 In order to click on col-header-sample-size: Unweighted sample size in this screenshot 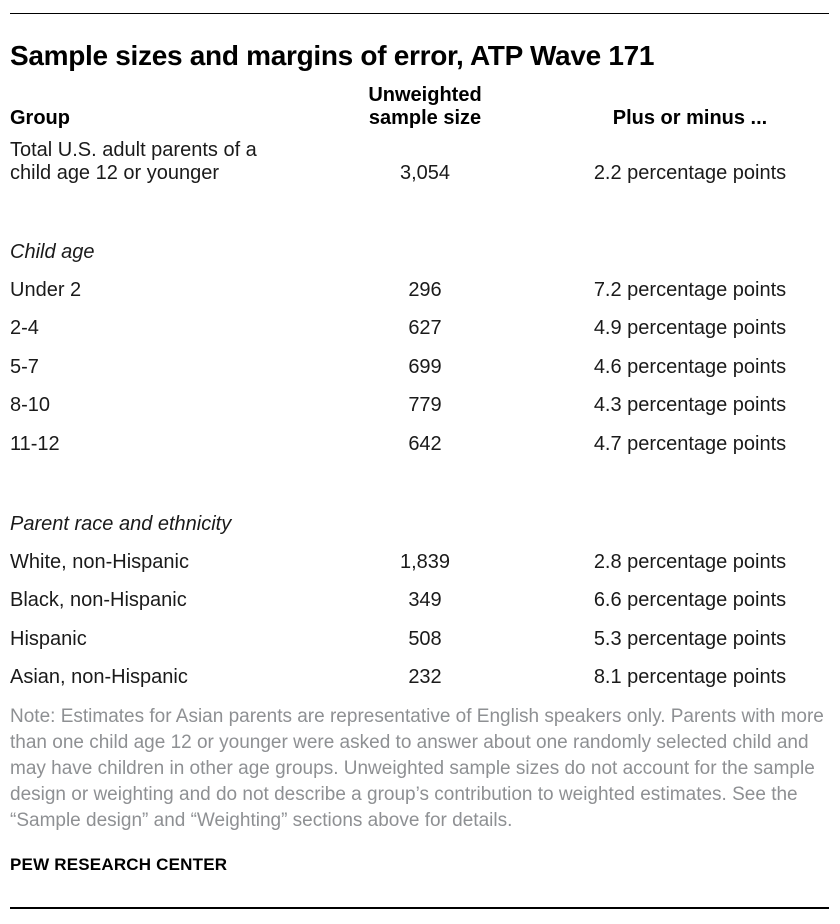, I will do `click(425, 107)`.